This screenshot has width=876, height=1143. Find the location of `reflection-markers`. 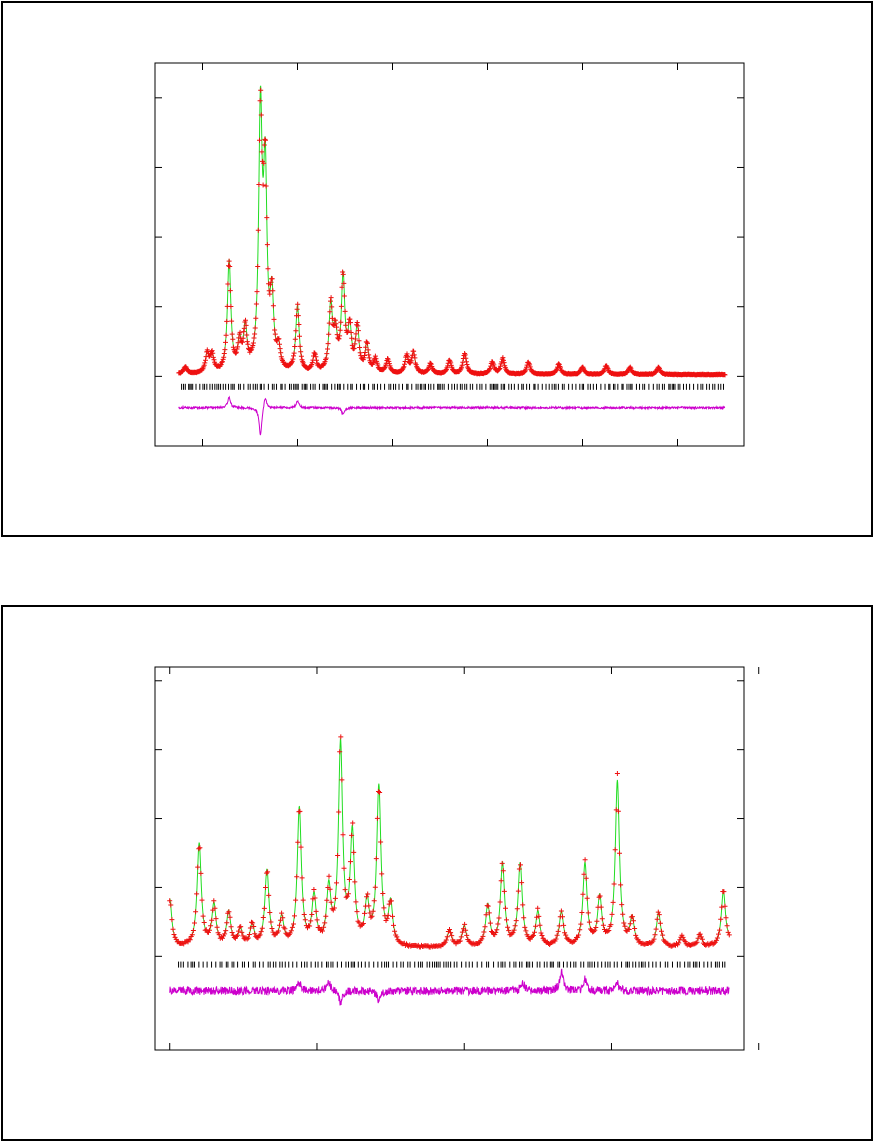

reflection-markers is located at coordinates (452, 386).